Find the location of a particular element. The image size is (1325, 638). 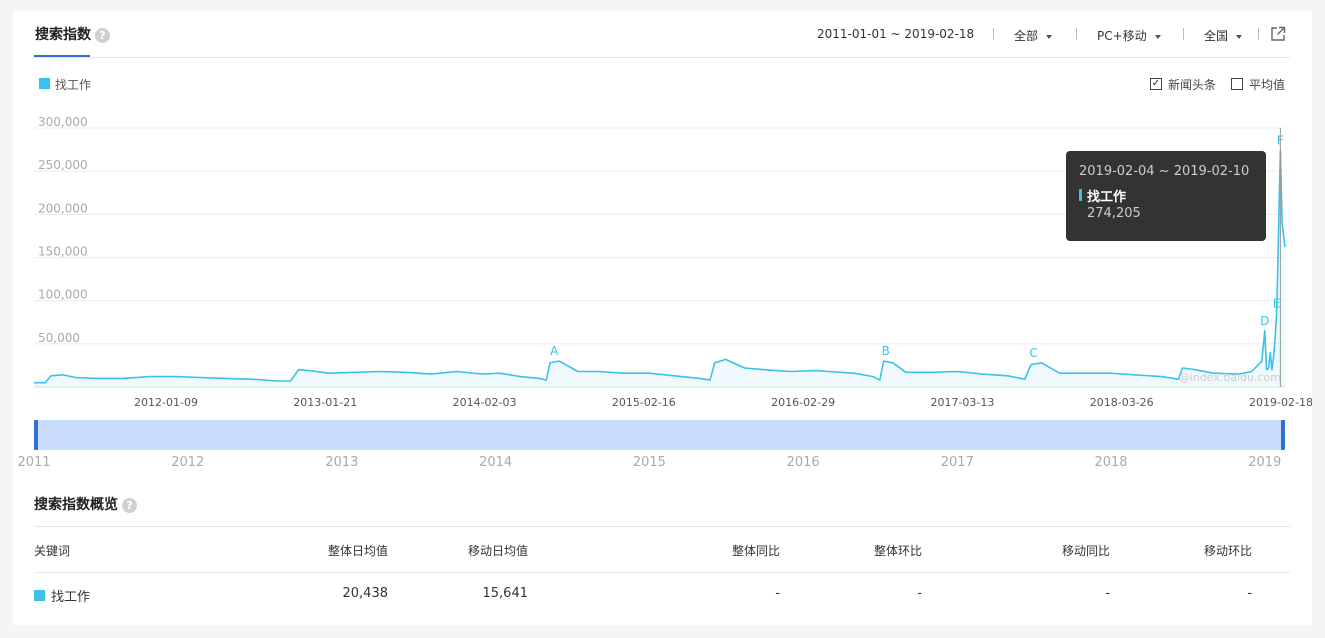

tooltip-date: 2019-02-04 ~ 2019-02-10 is located at coordinates (1164, 171).